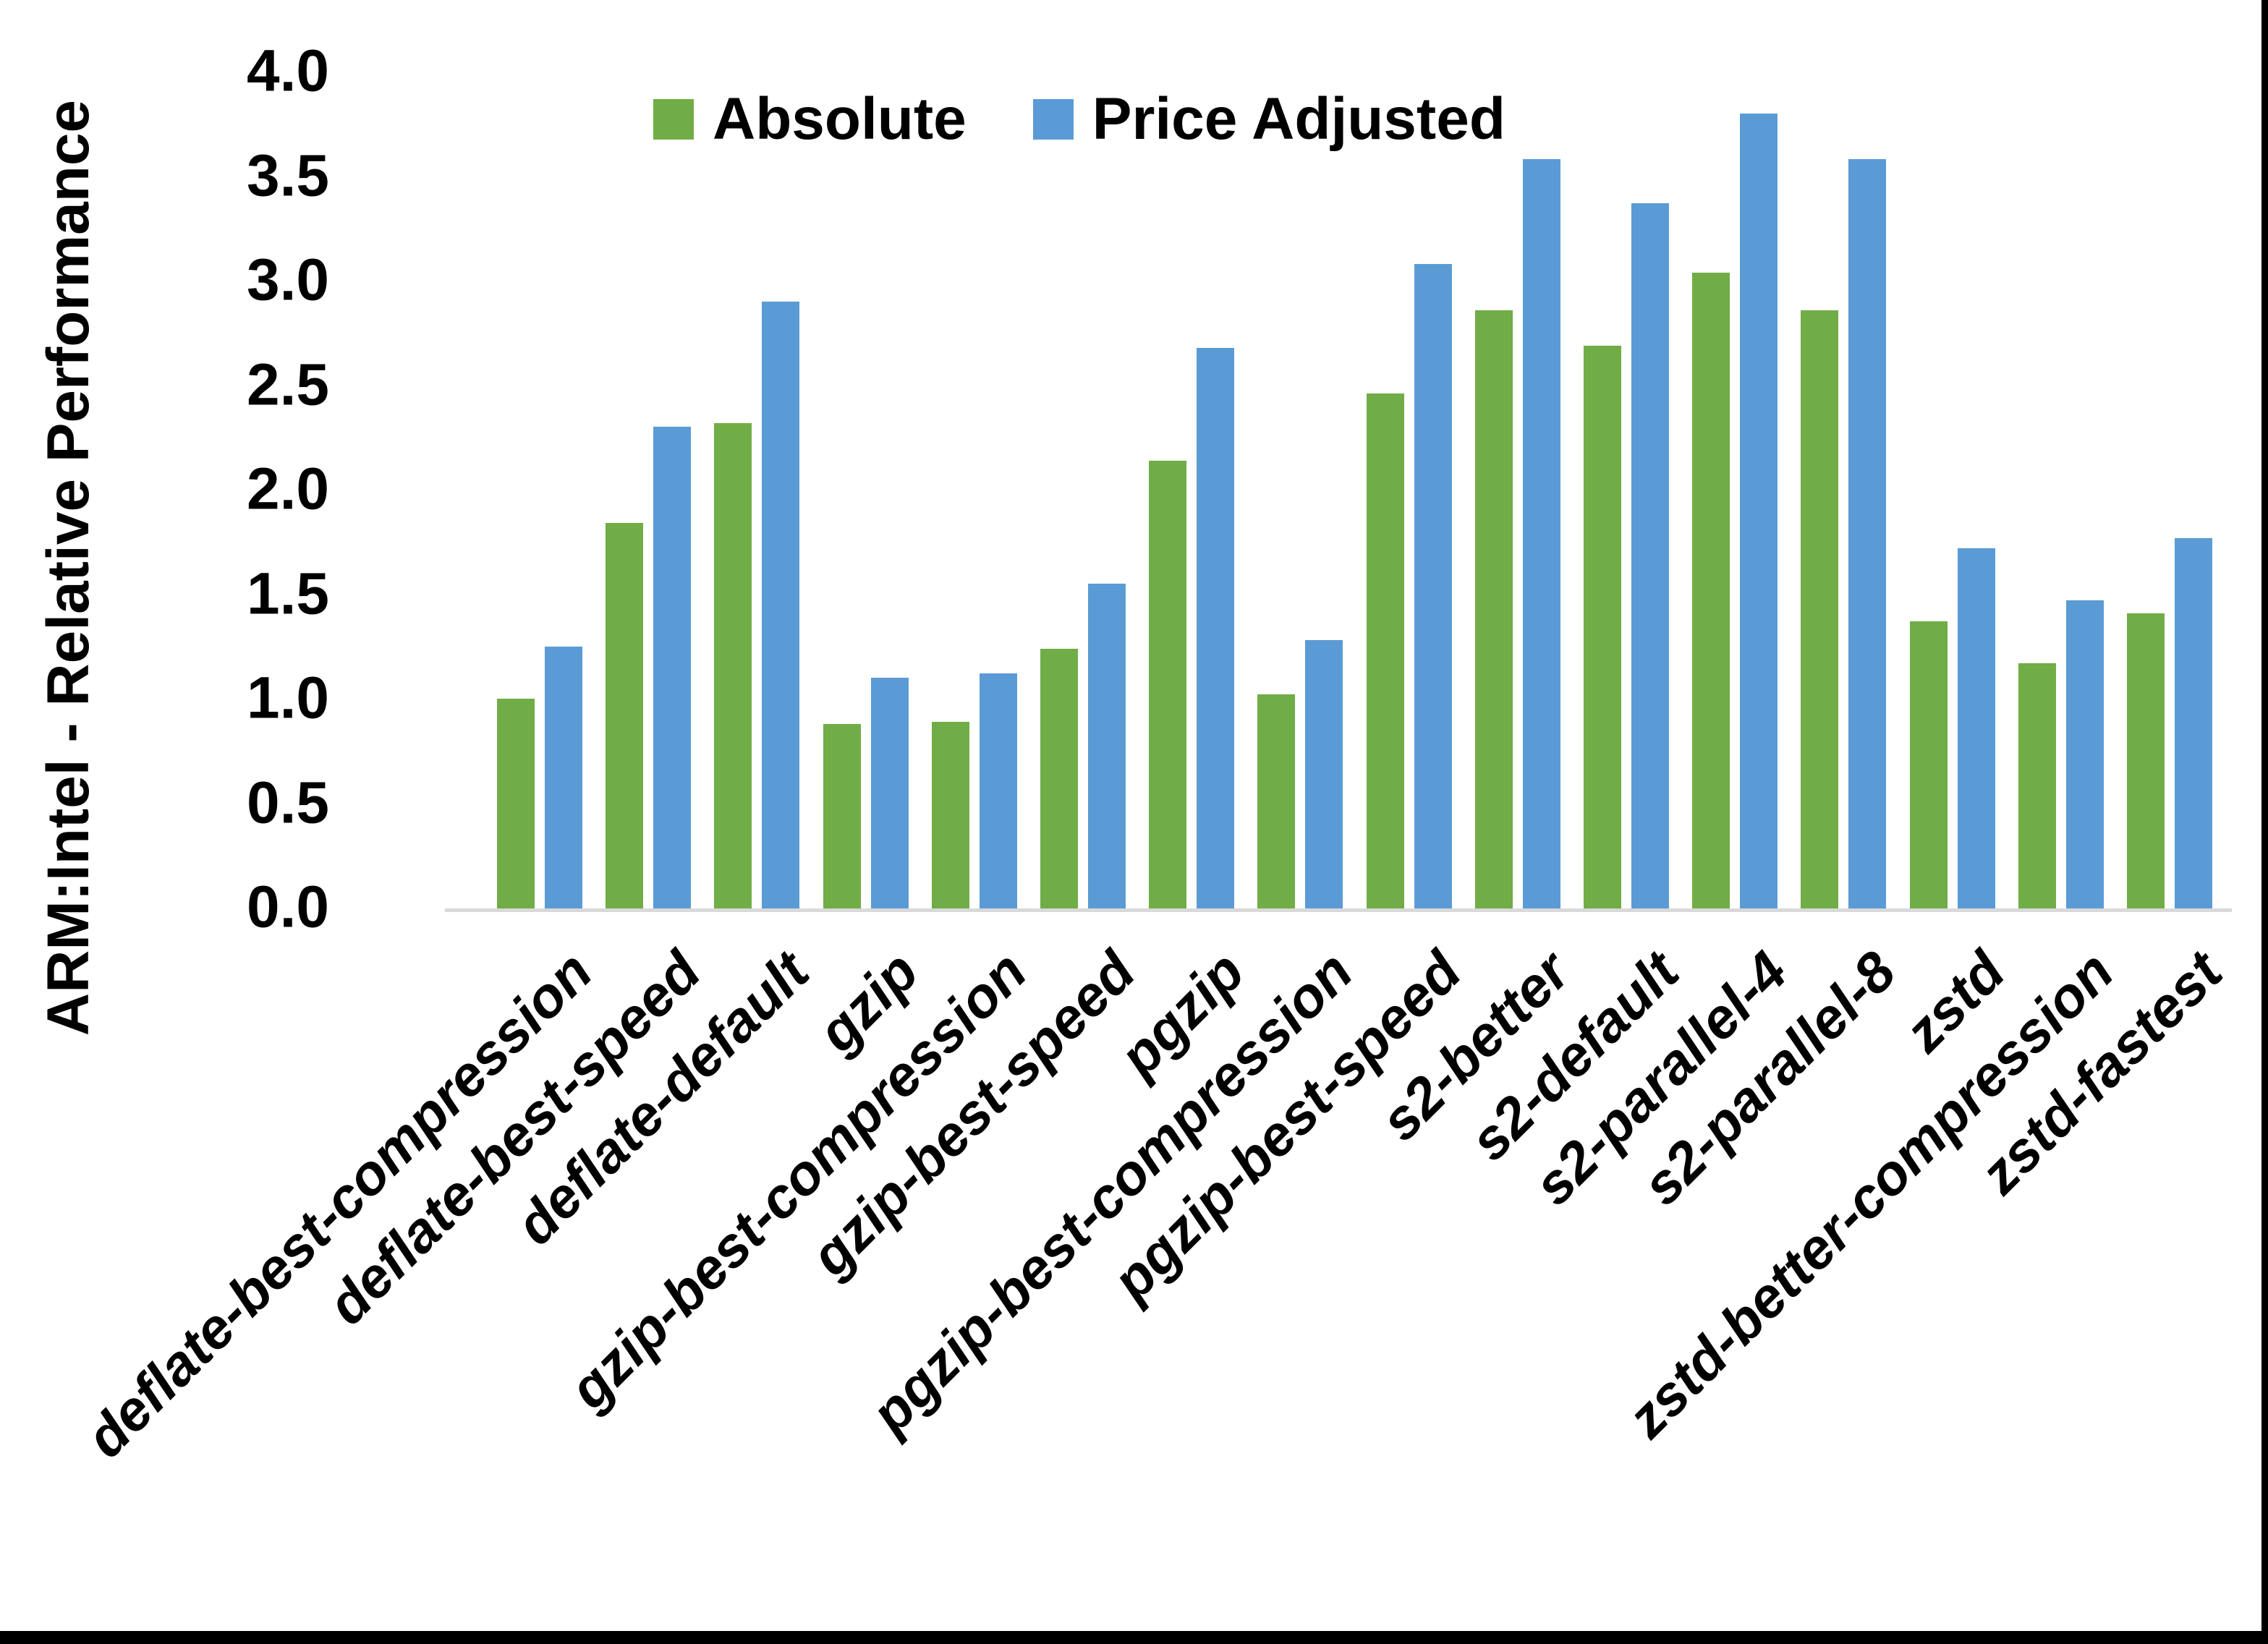 Image resolution: width=2268 pixels, height=1644 pixels. Describe the element at coordinates (563, 778) in the screenshot. I see `bar-price-adjusted-deflate-best-compression` at that location.